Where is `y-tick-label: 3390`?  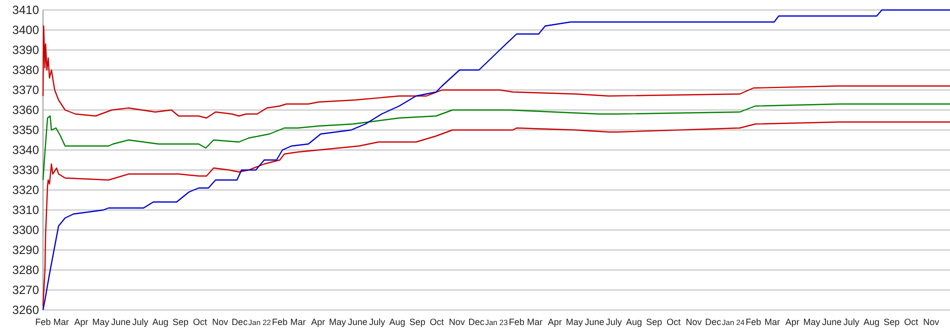
y-tick-label: 3390 is located at coordinates (26, 50).